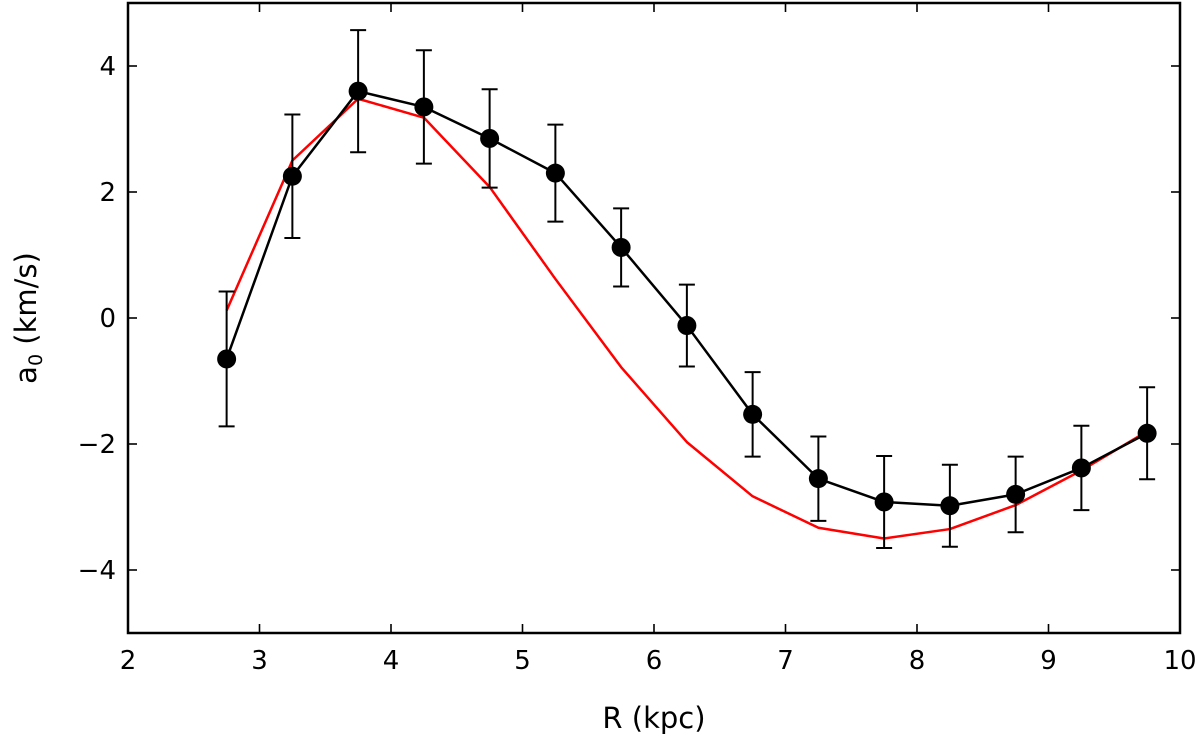  What do you see at coordinates (259, 661) in the screenshot?
I see `x-tick-label: 3` at bounding box center [259, 661].